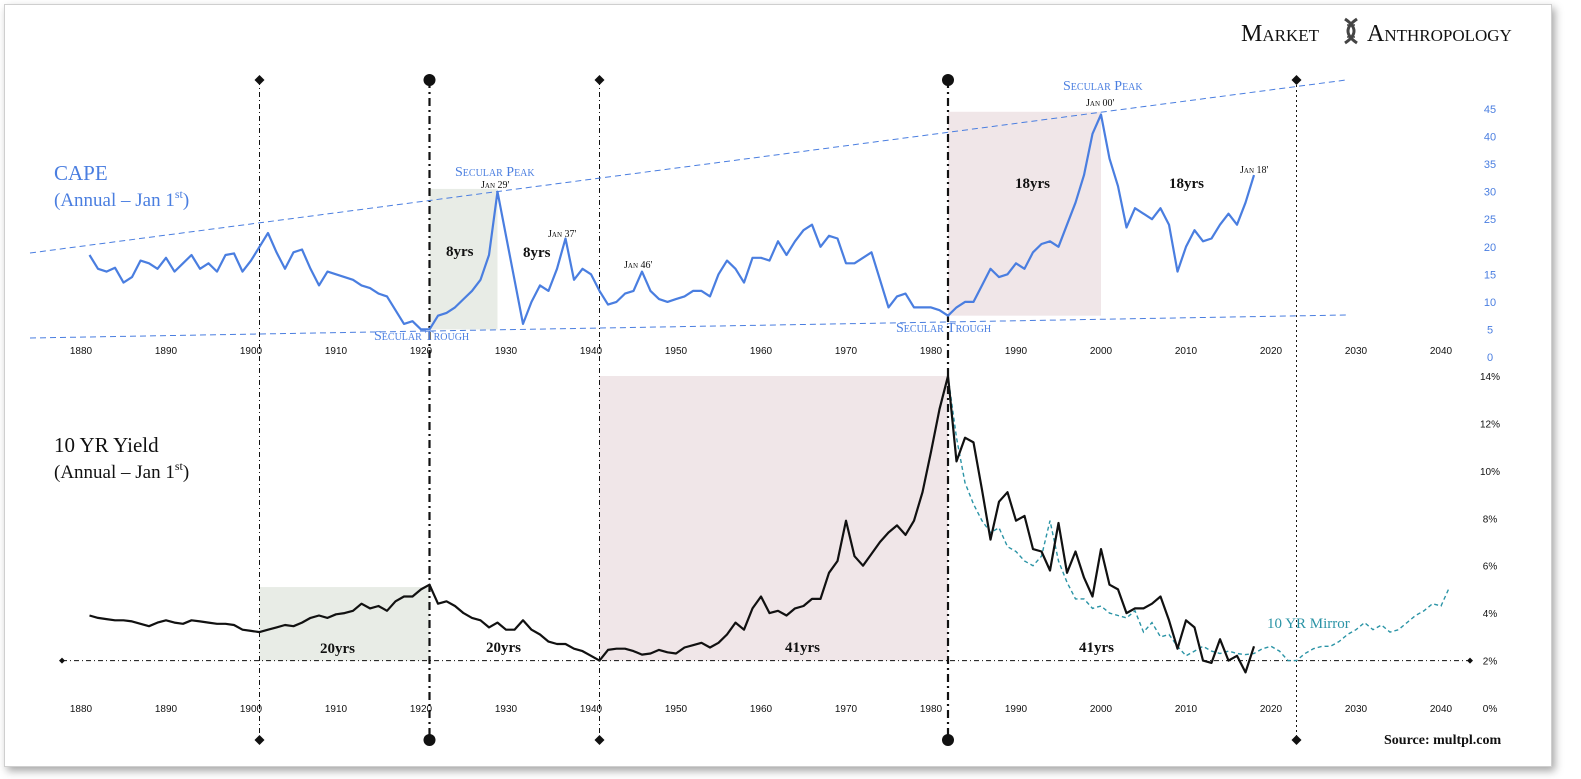 Image resolution: width=1581 pixels, height=779 pixels. What do you see at coordinates (81, 351) in the screenshot?
I see `cape-x-tick: 1880` at bounding box center [81, 351].